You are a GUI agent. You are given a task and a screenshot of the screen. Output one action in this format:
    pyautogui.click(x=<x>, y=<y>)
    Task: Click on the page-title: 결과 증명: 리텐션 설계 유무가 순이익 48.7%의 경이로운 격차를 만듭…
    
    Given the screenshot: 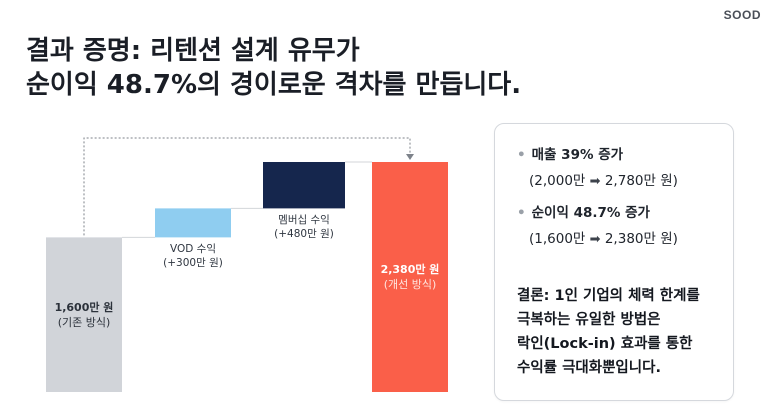 What is the action you would take?
    pyautogui.click(x=331, y=68)
    